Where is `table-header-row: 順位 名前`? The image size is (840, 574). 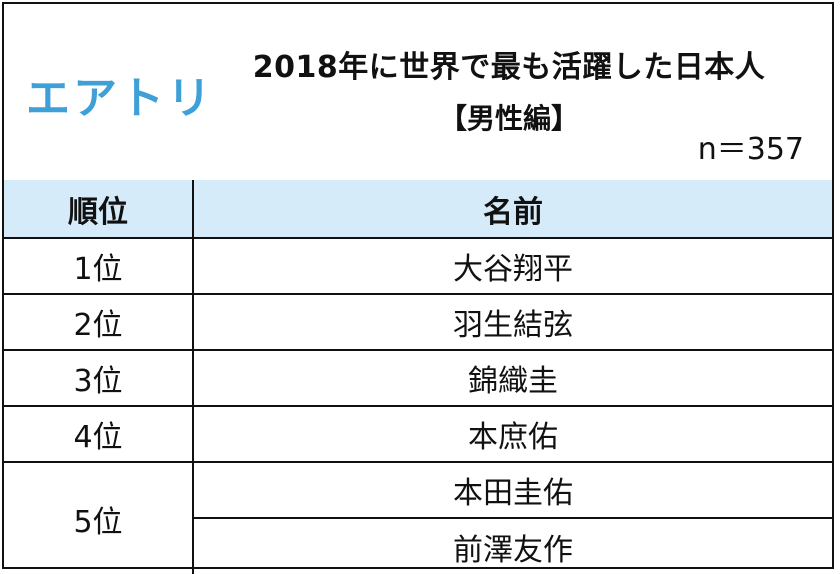
table-header-row: 順位 名前 is located at coordinates (418, 209).